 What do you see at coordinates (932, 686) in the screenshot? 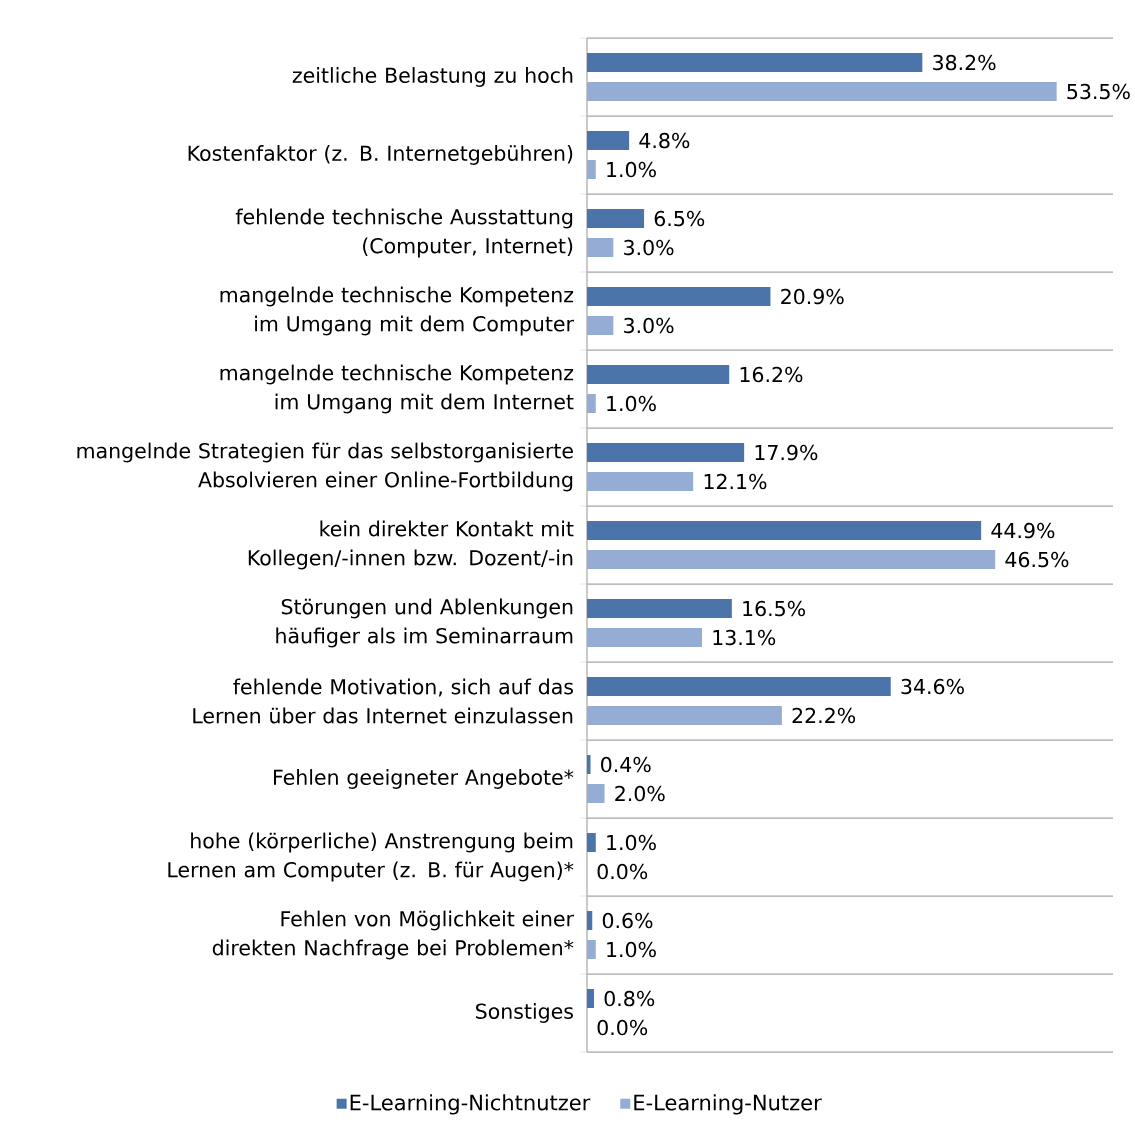
I see `data-label: 34.6%` at bounding box center [932, 686].